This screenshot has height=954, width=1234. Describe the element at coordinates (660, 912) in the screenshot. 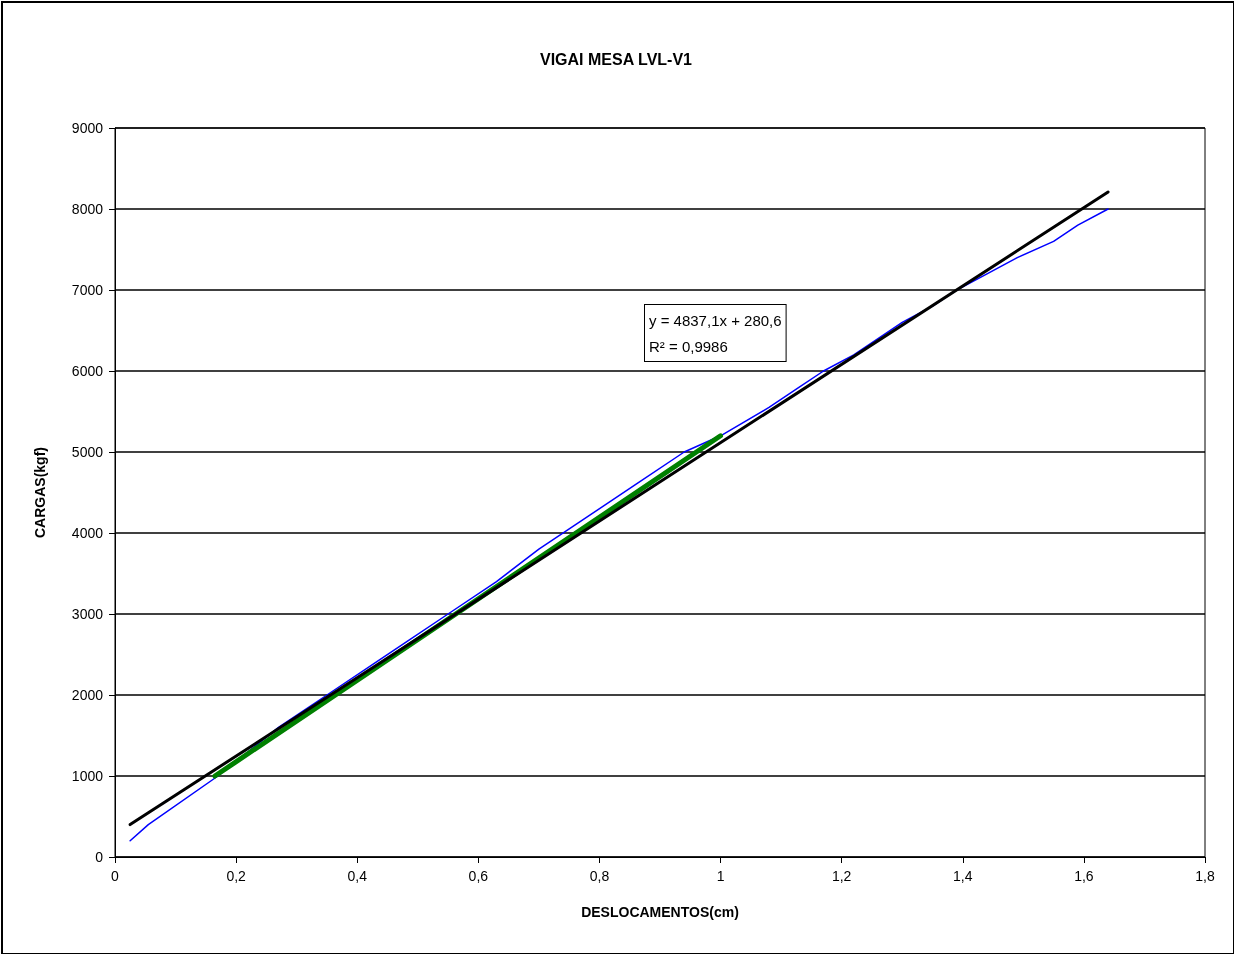

I see `x-axis-title: DESLOCAMENTOS(cm)` at that location.